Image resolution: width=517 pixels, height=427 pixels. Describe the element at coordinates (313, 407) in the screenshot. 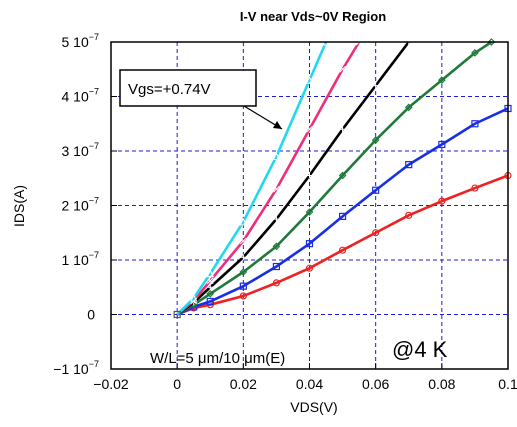

I see `x-axis-label: VDS(V)` at that location.